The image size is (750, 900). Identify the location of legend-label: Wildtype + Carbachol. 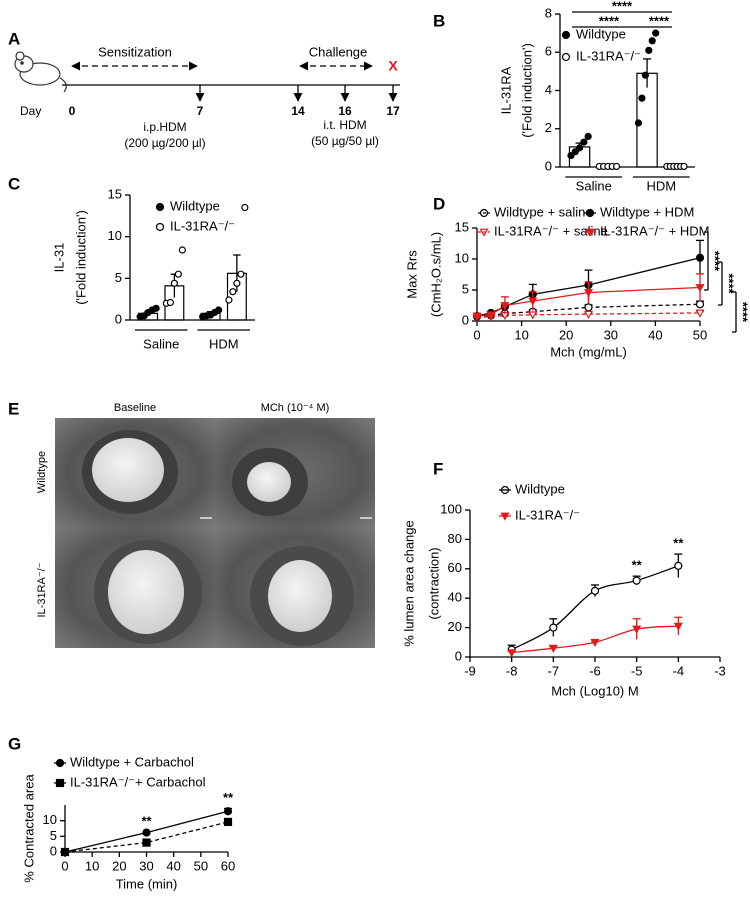
(132, 761).